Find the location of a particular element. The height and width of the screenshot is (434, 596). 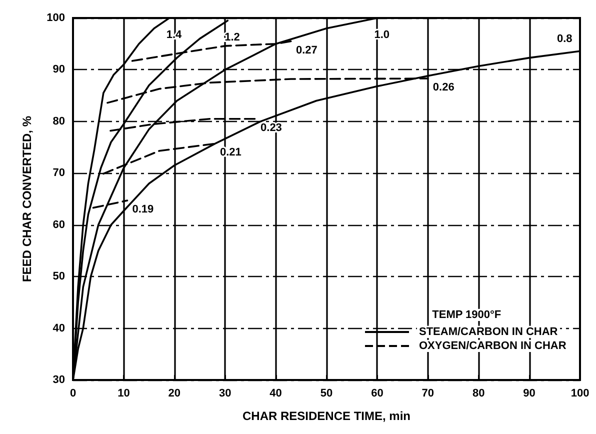

series-label: 0.27 is located at coordinates (307, 50).